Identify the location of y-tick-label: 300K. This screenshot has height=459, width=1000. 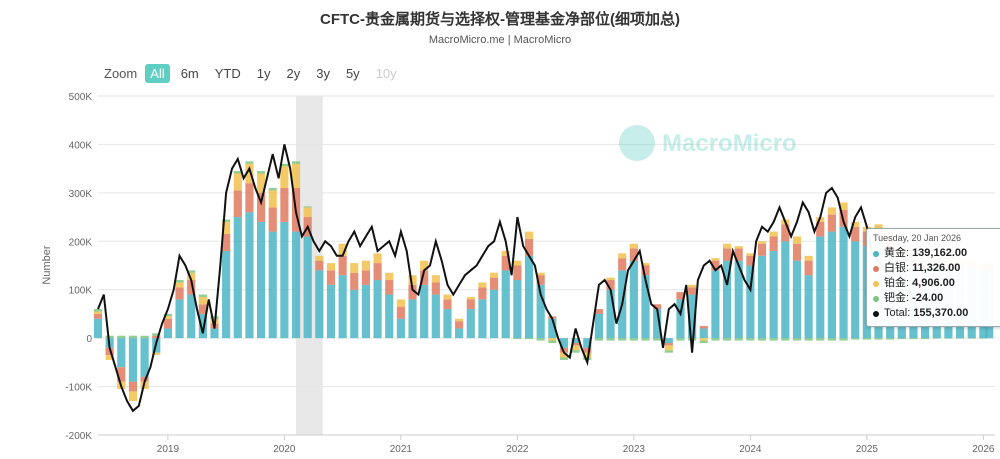
(81, 194).